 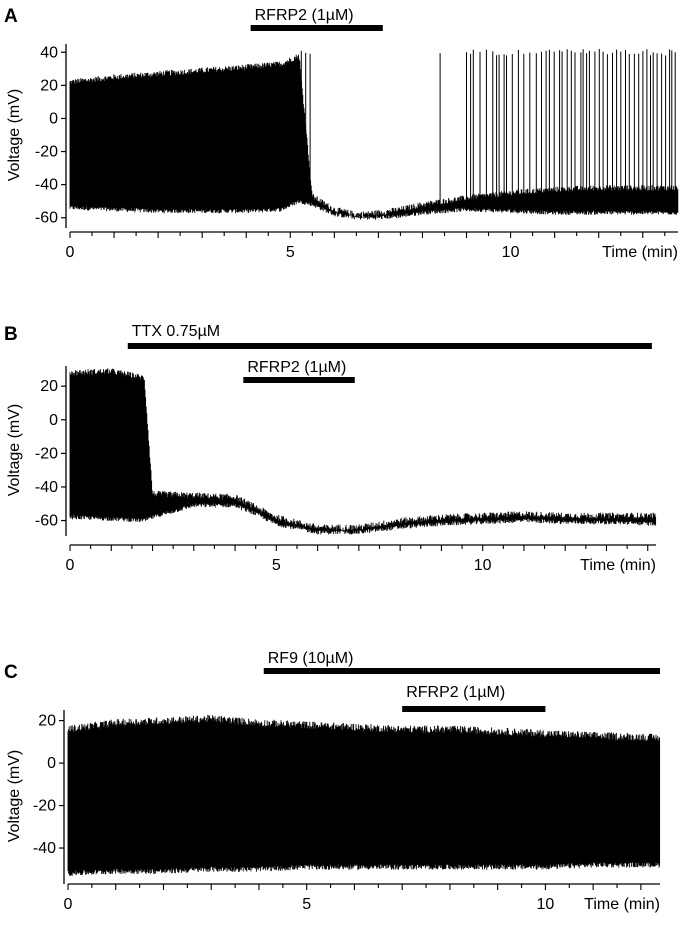 I want to click on application-bar-label: RF9 (10µM), so click(x=311, y=658).